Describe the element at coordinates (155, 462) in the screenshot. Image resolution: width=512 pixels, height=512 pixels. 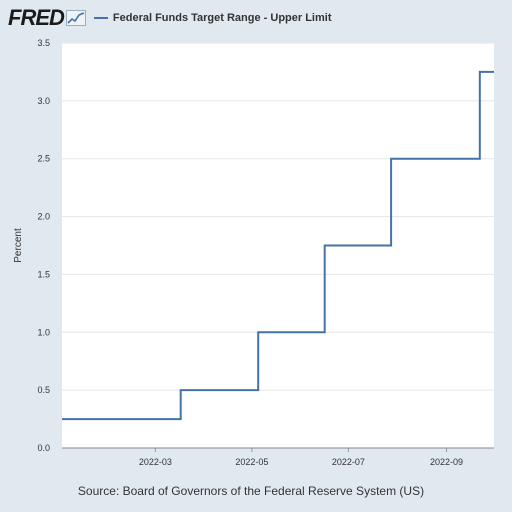
I see `x-tick-label: 2022-03` at that location.